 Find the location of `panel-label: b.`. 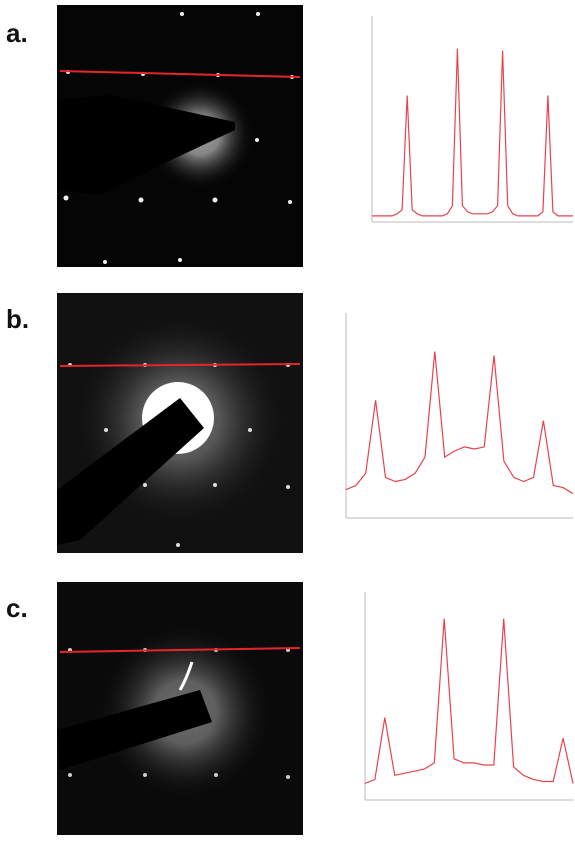

panel-label: b. is located at coordinates (17, 319).